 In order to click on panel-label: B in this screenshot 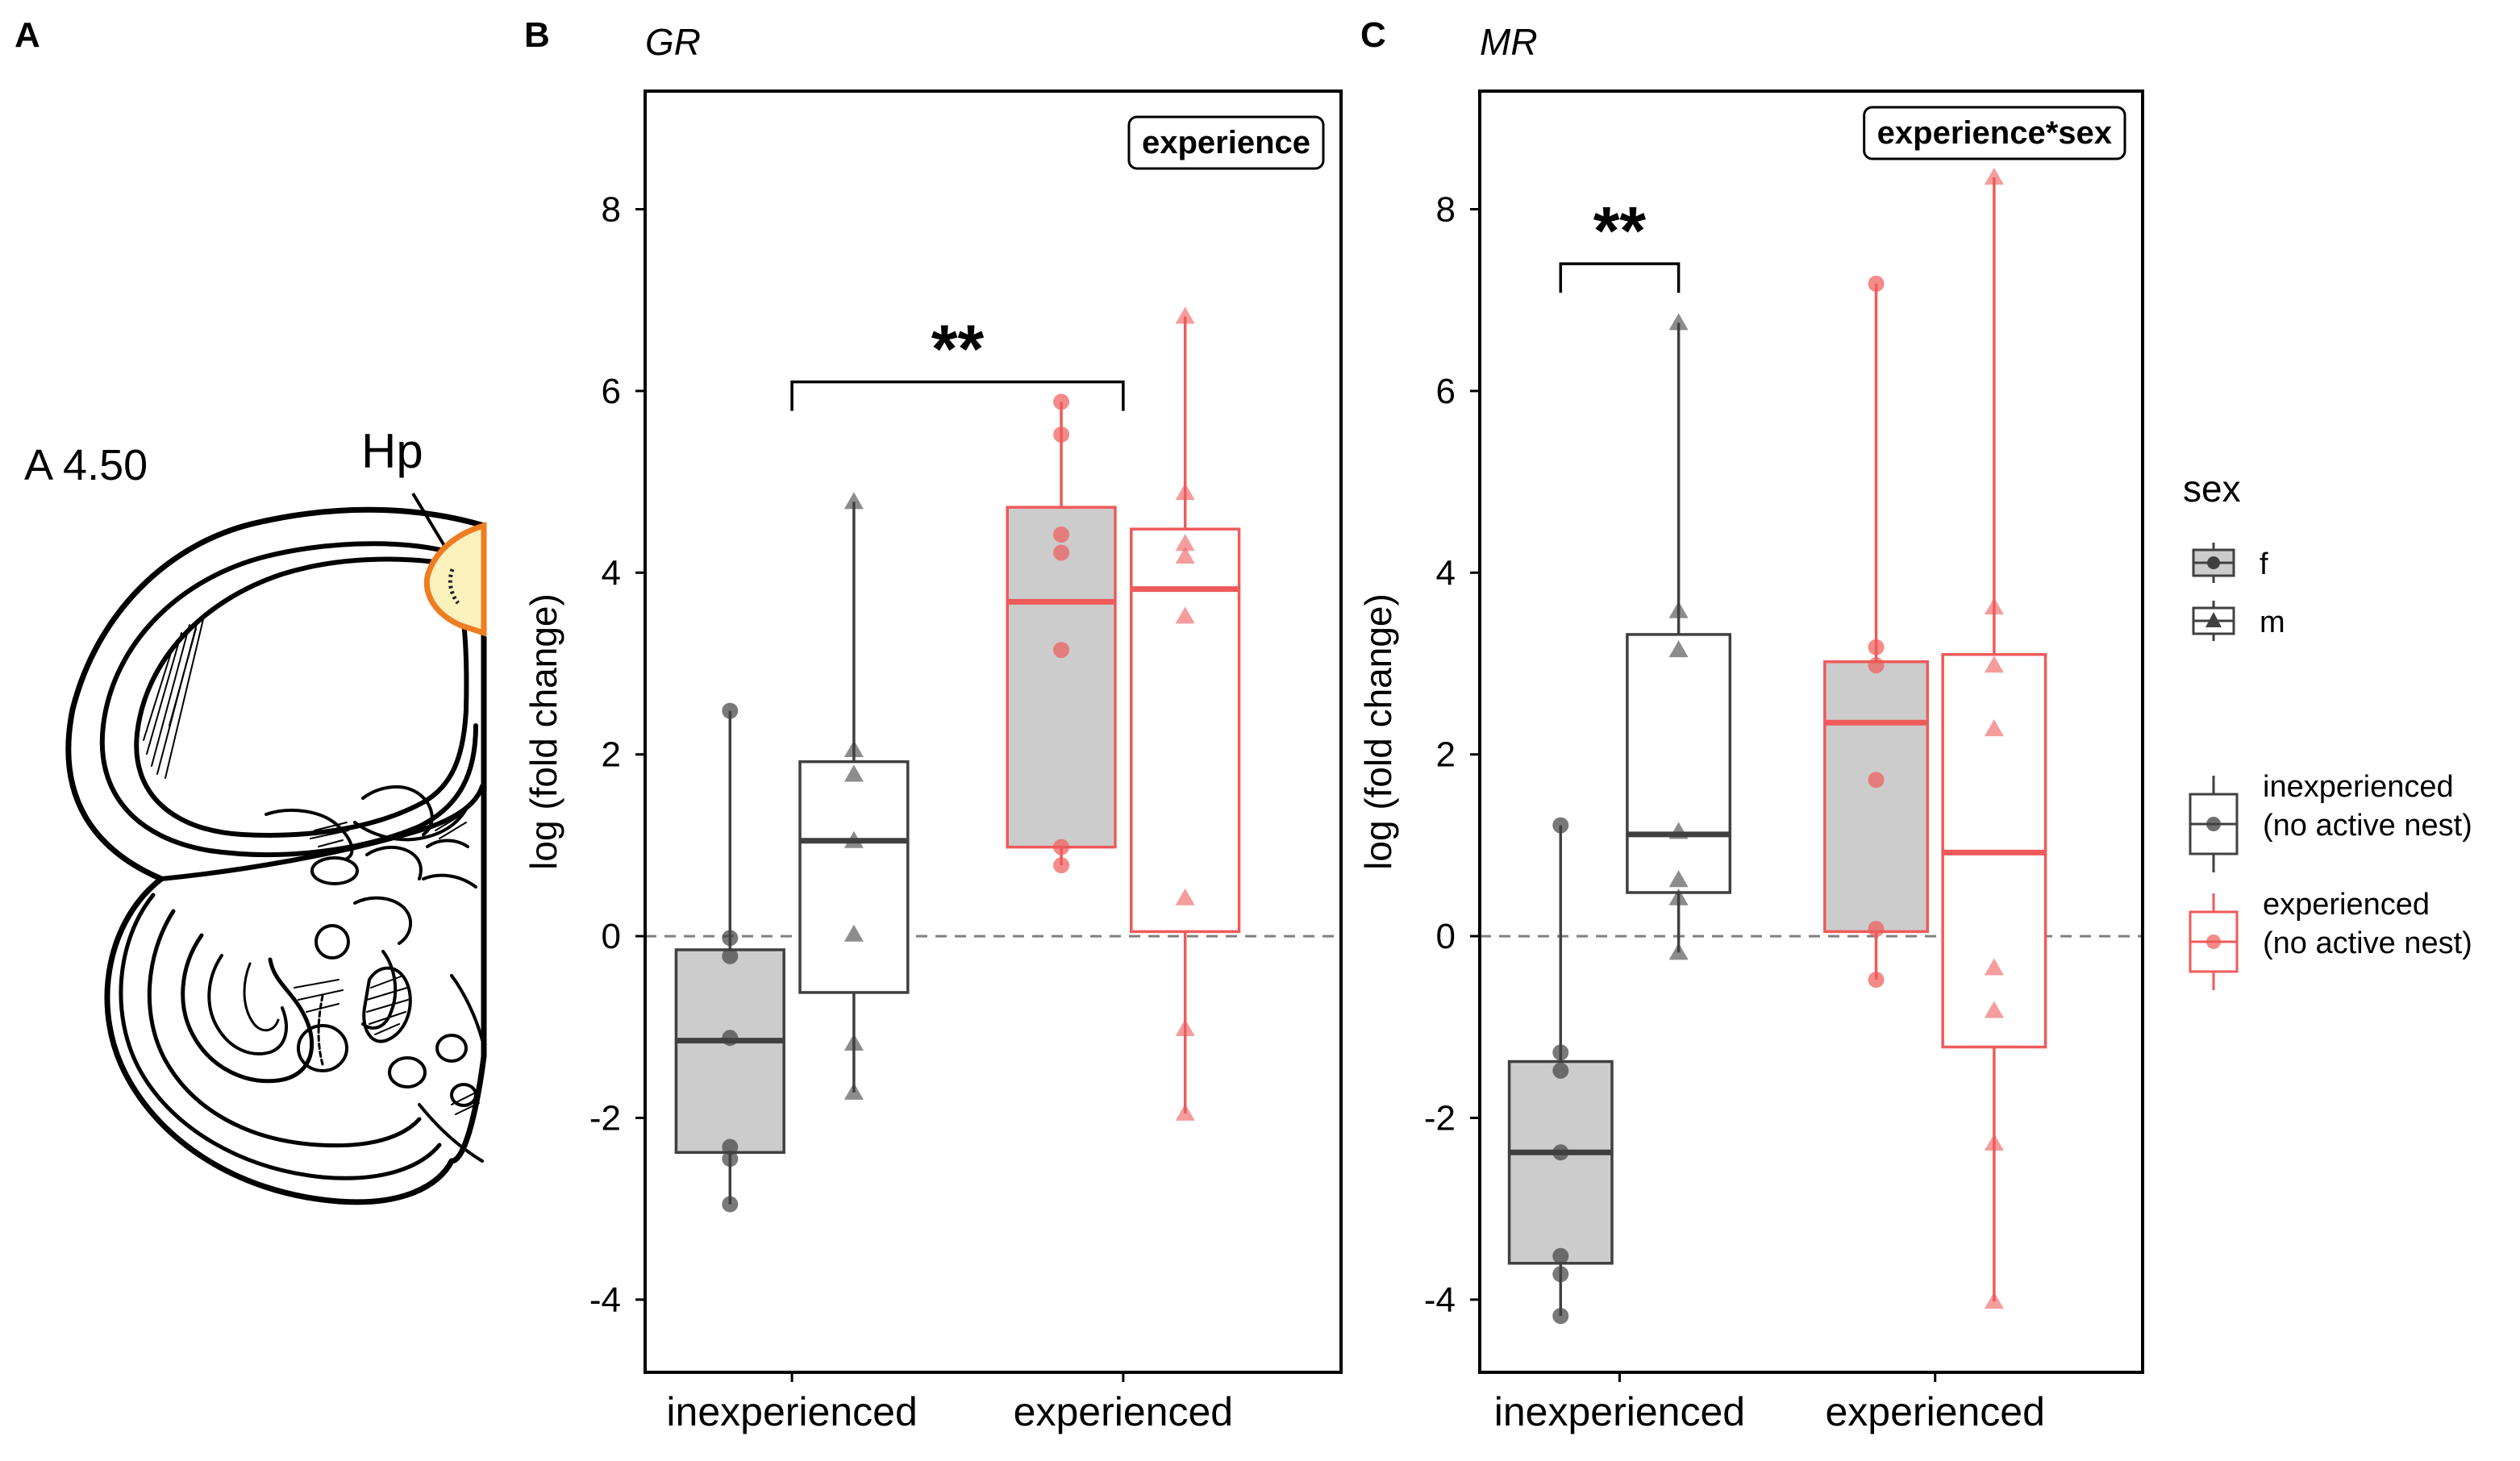, I will do `click(537, 35)`.